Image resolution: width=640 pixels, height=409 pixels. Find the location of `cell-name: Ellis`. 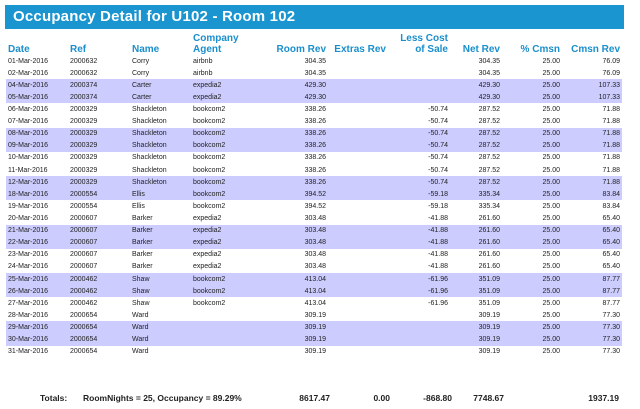

cell-name: Ellis is located at coordinates (138, 206).